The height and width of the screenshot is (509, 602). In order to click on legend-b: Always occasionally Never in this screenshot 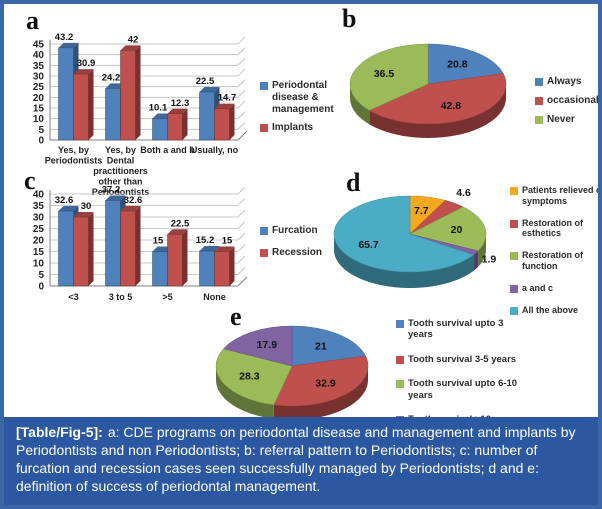, I will do `click(568, 101)`.